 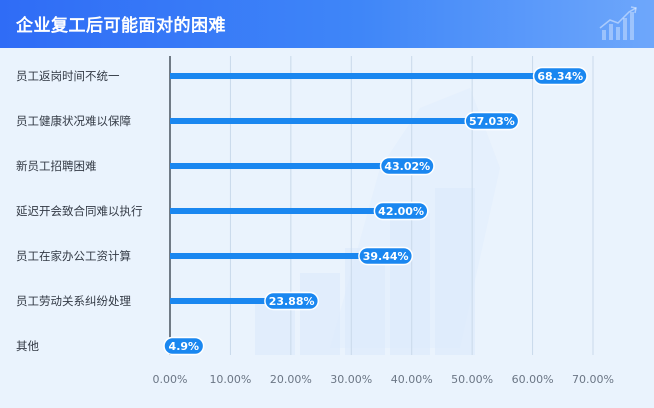 What do you see at coordinates (412, 379) in the screenshot?
I see `x-tick-label: 40.00%` at bounding box center [412, 379].